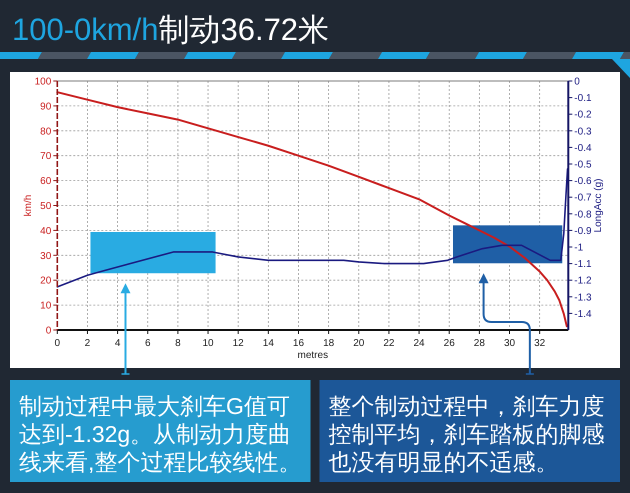 This screenshot has height=493, width=630. What do you see at coordinates (329, 343) in the screenshot?
I see `x-tick-label: 18` at bounding box center [329, 343].